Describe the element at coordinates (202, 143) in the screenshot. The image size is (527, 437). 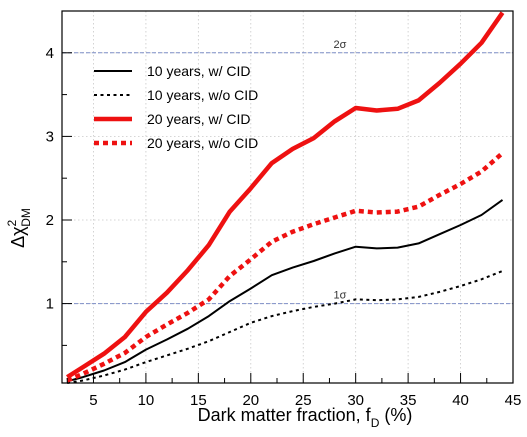
I see `legend-label: 20 years, w/o CID` at that location.